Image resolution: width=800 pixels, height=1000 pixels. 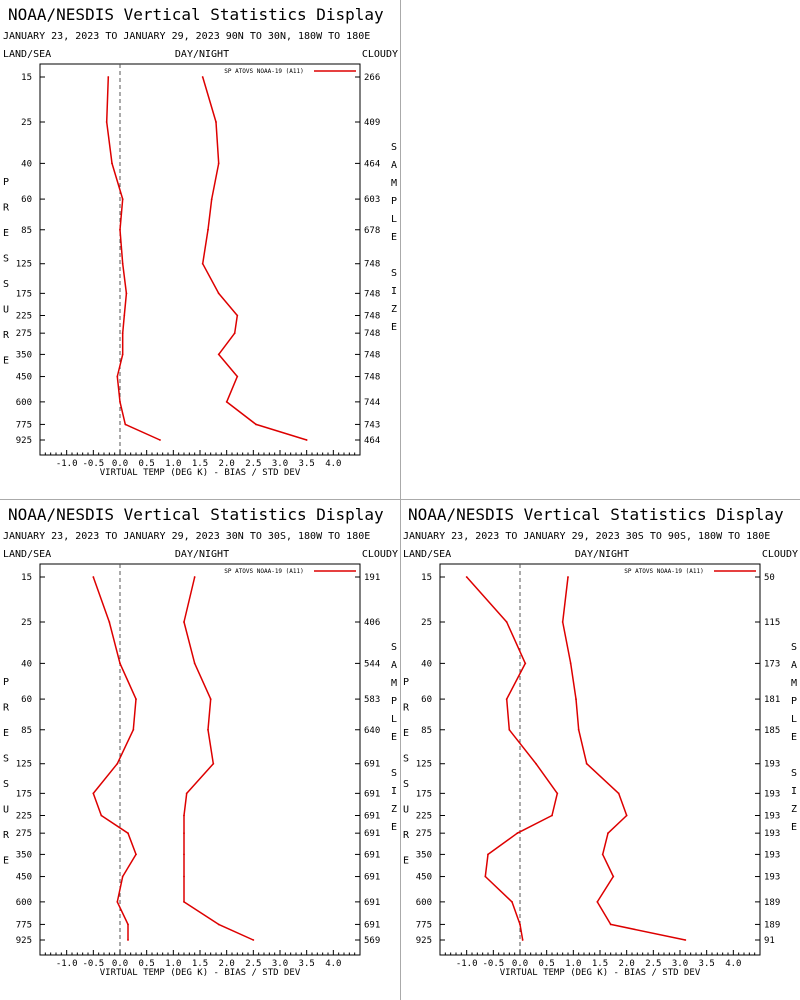 What do you see at coordinates (794, 701) in the screenshot?
I see `sample-size-axis-letter: P` at bounding box center [794, 701].